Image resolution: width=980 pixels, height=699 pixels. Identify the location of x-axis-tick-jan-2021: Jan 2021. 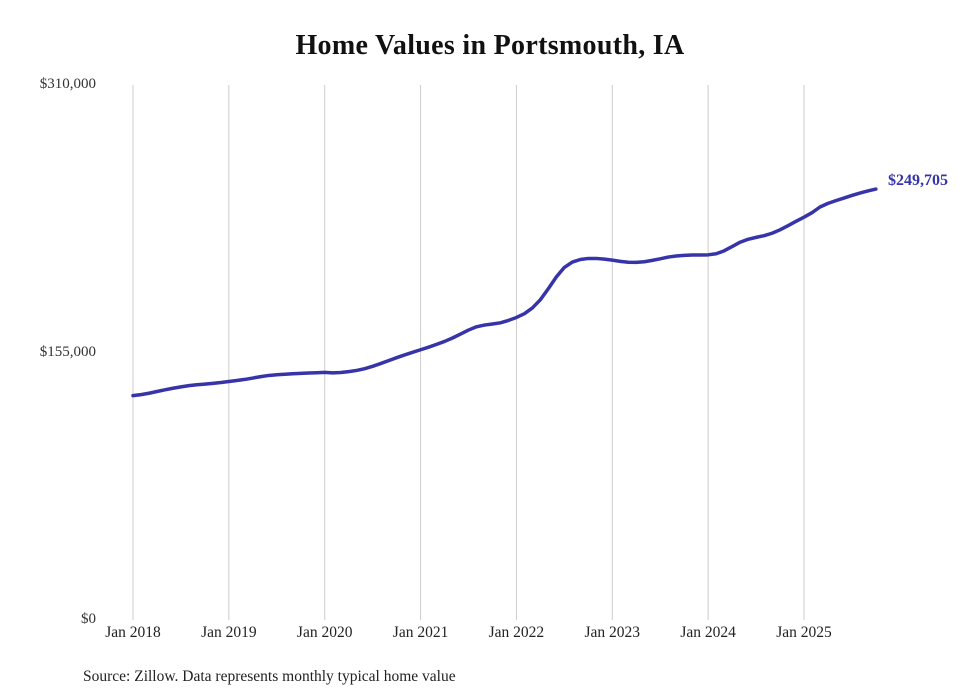
(420, 632).